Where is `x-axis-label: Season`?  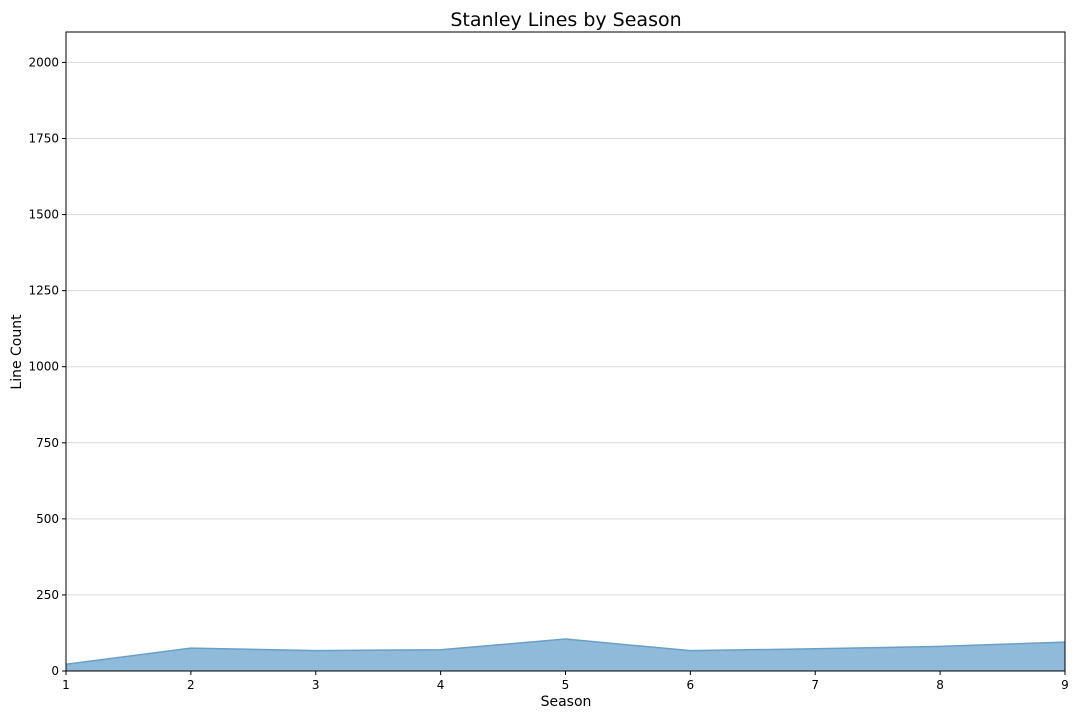 x-axis-label: Season is located at coordinates (566, 702).